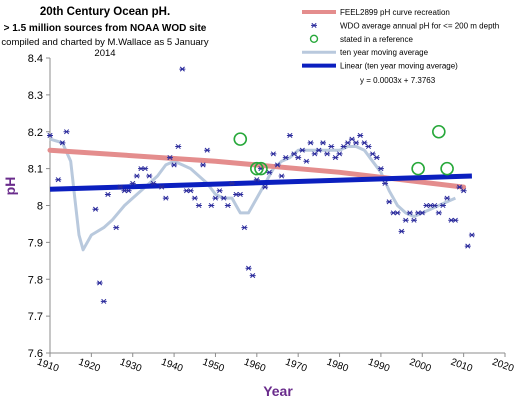 The height and width of the screenshot is (400, 520). I want to click on y-tick-label: 8.1, so click(35, 170).